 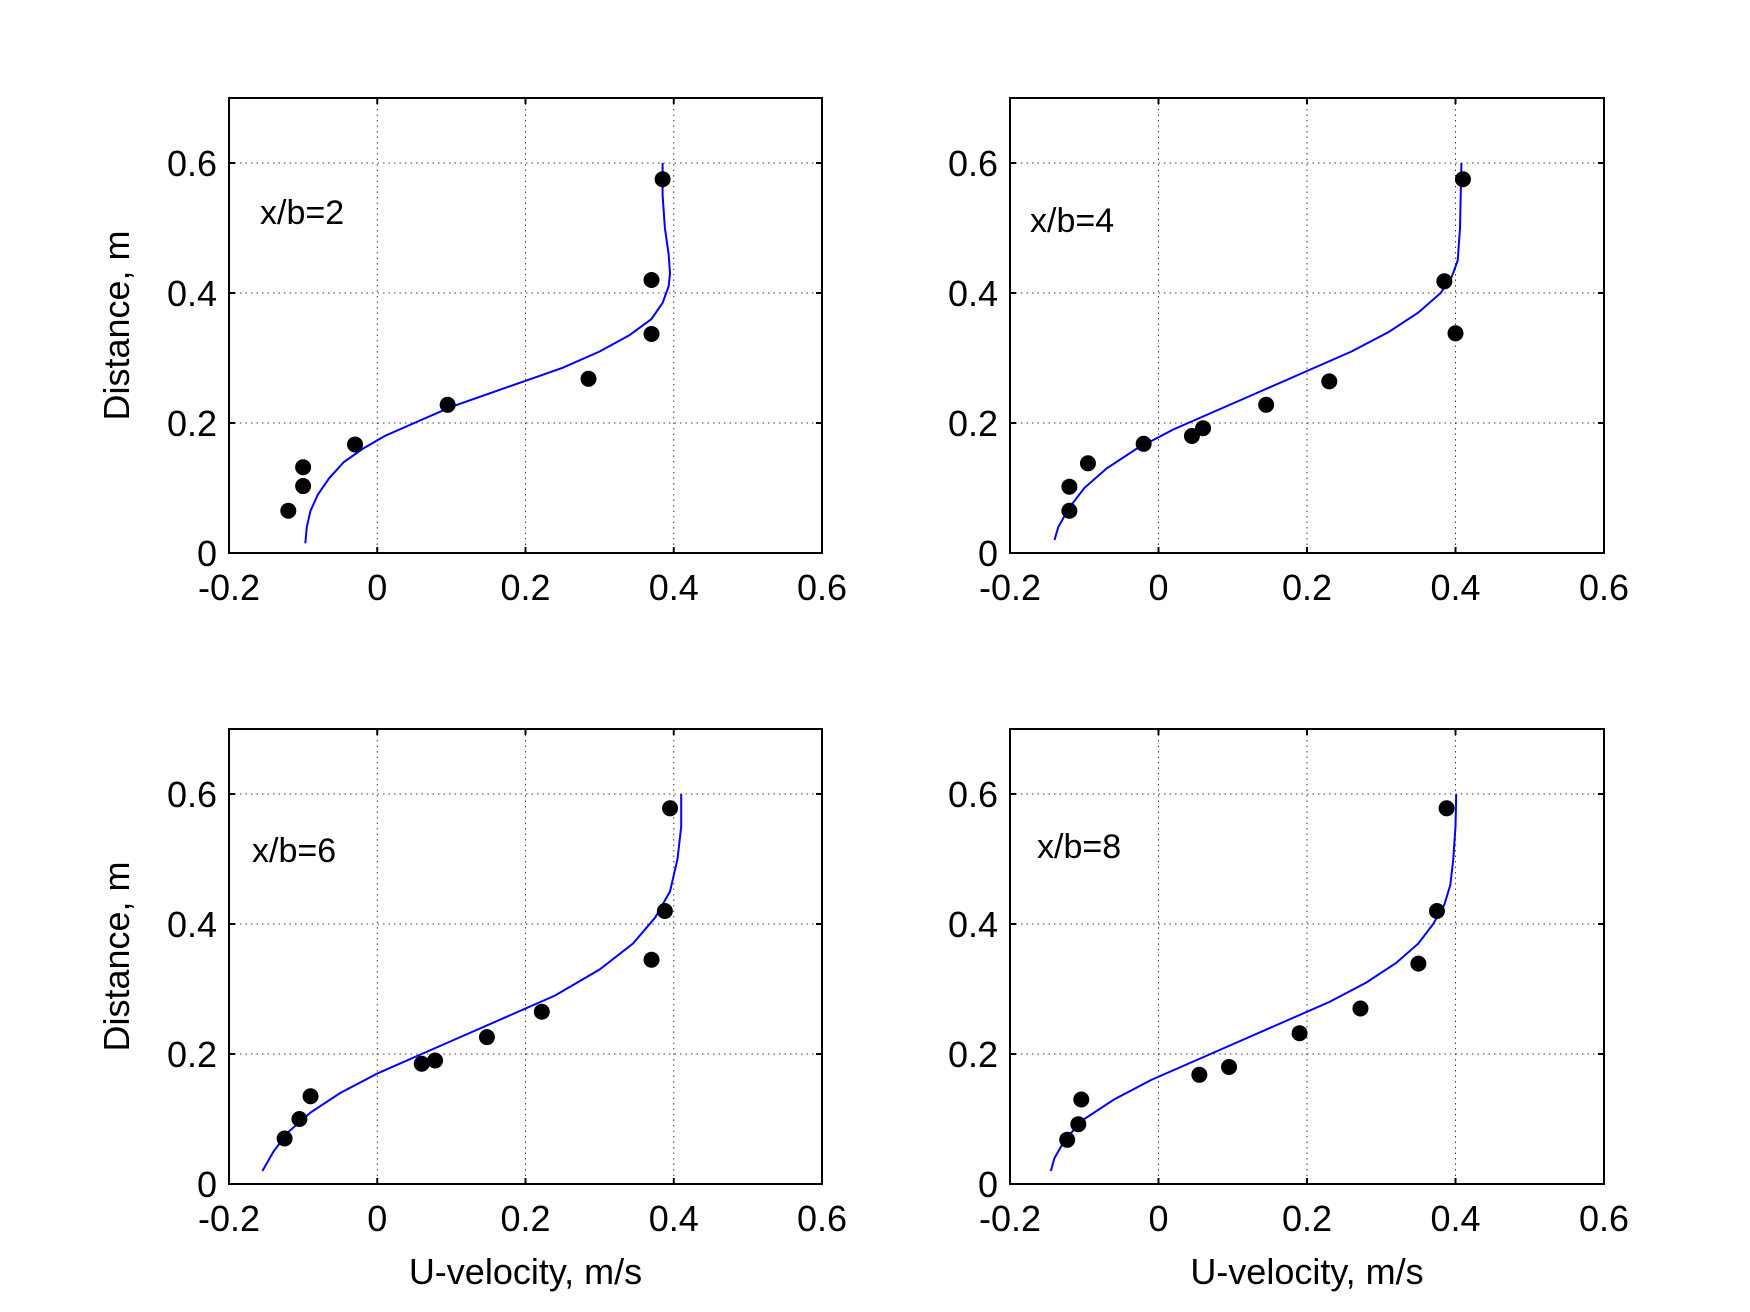 What do you see at coordinates (302, 213) in the screenshot?
I see `panel-annotation: x/b=2` at bounding box center [302, 213].